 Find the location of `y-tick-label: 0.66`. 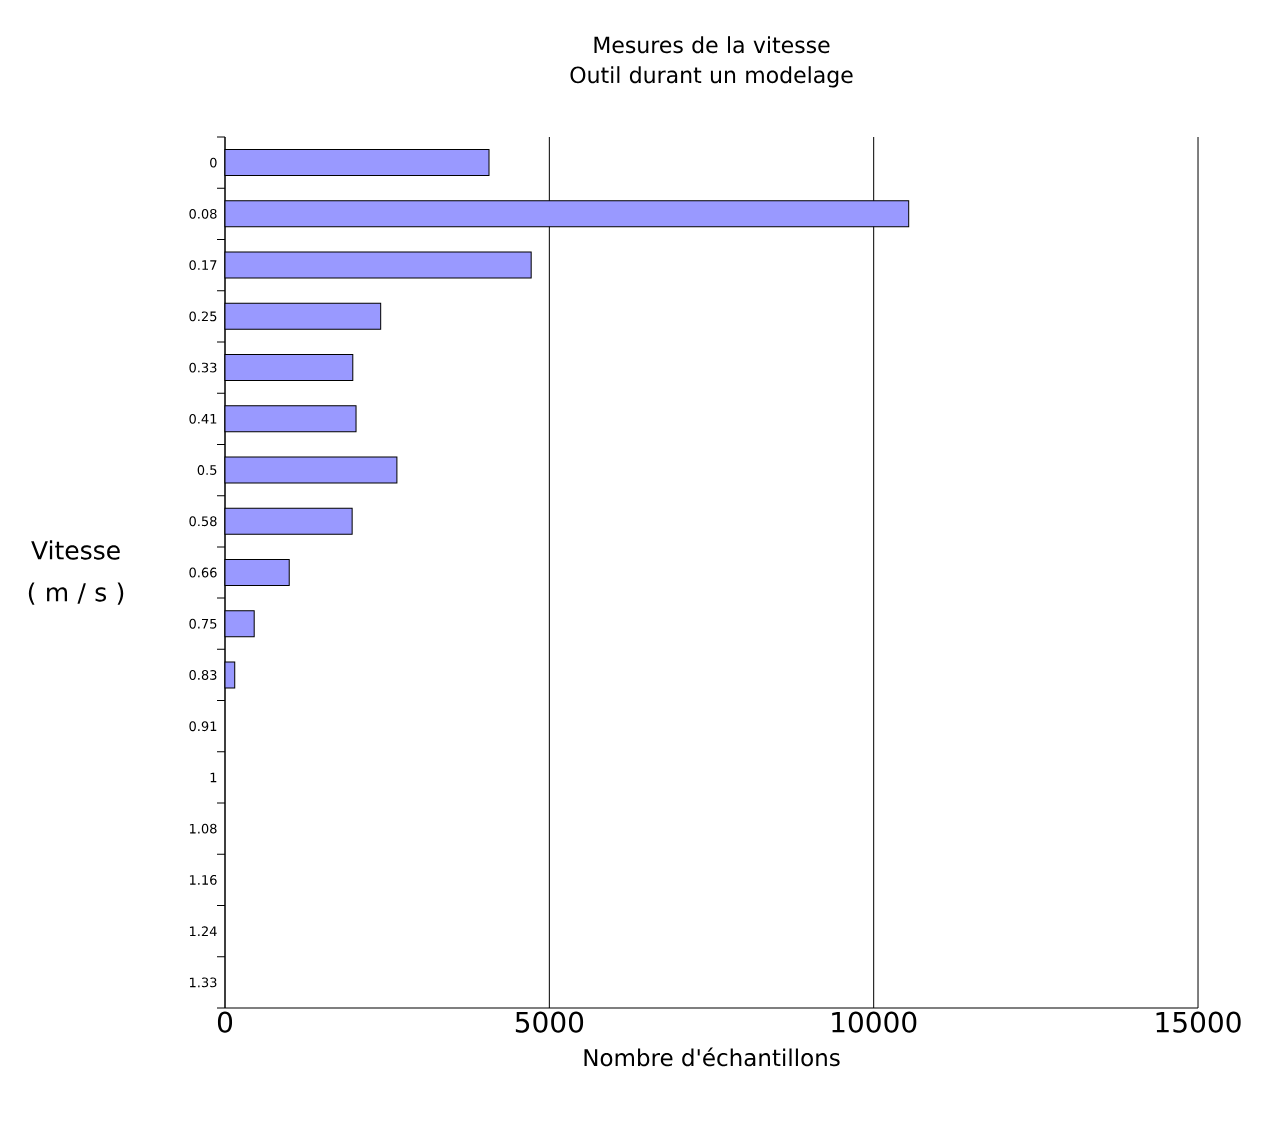

y-tick-label: 0.66 is located at coordinates (203, 572).